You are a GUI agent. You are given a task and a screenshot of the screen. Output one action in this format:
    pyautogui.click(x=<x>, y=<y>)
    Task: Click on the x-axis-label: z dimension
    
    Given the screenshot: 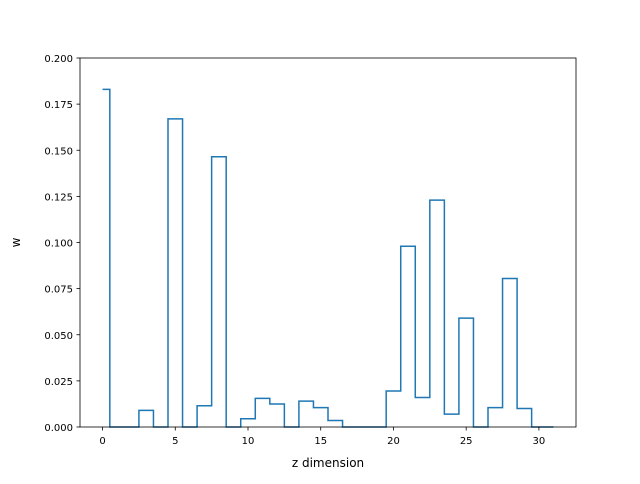 What is the action you would take?
    pyautogui.click(x=328, y=463)
    